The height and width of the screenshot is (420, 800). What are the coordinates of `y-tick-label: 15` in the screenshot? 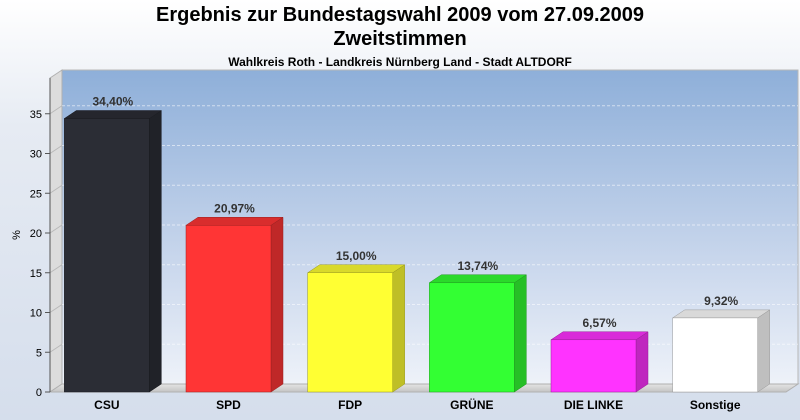 It's located at (36, 274).